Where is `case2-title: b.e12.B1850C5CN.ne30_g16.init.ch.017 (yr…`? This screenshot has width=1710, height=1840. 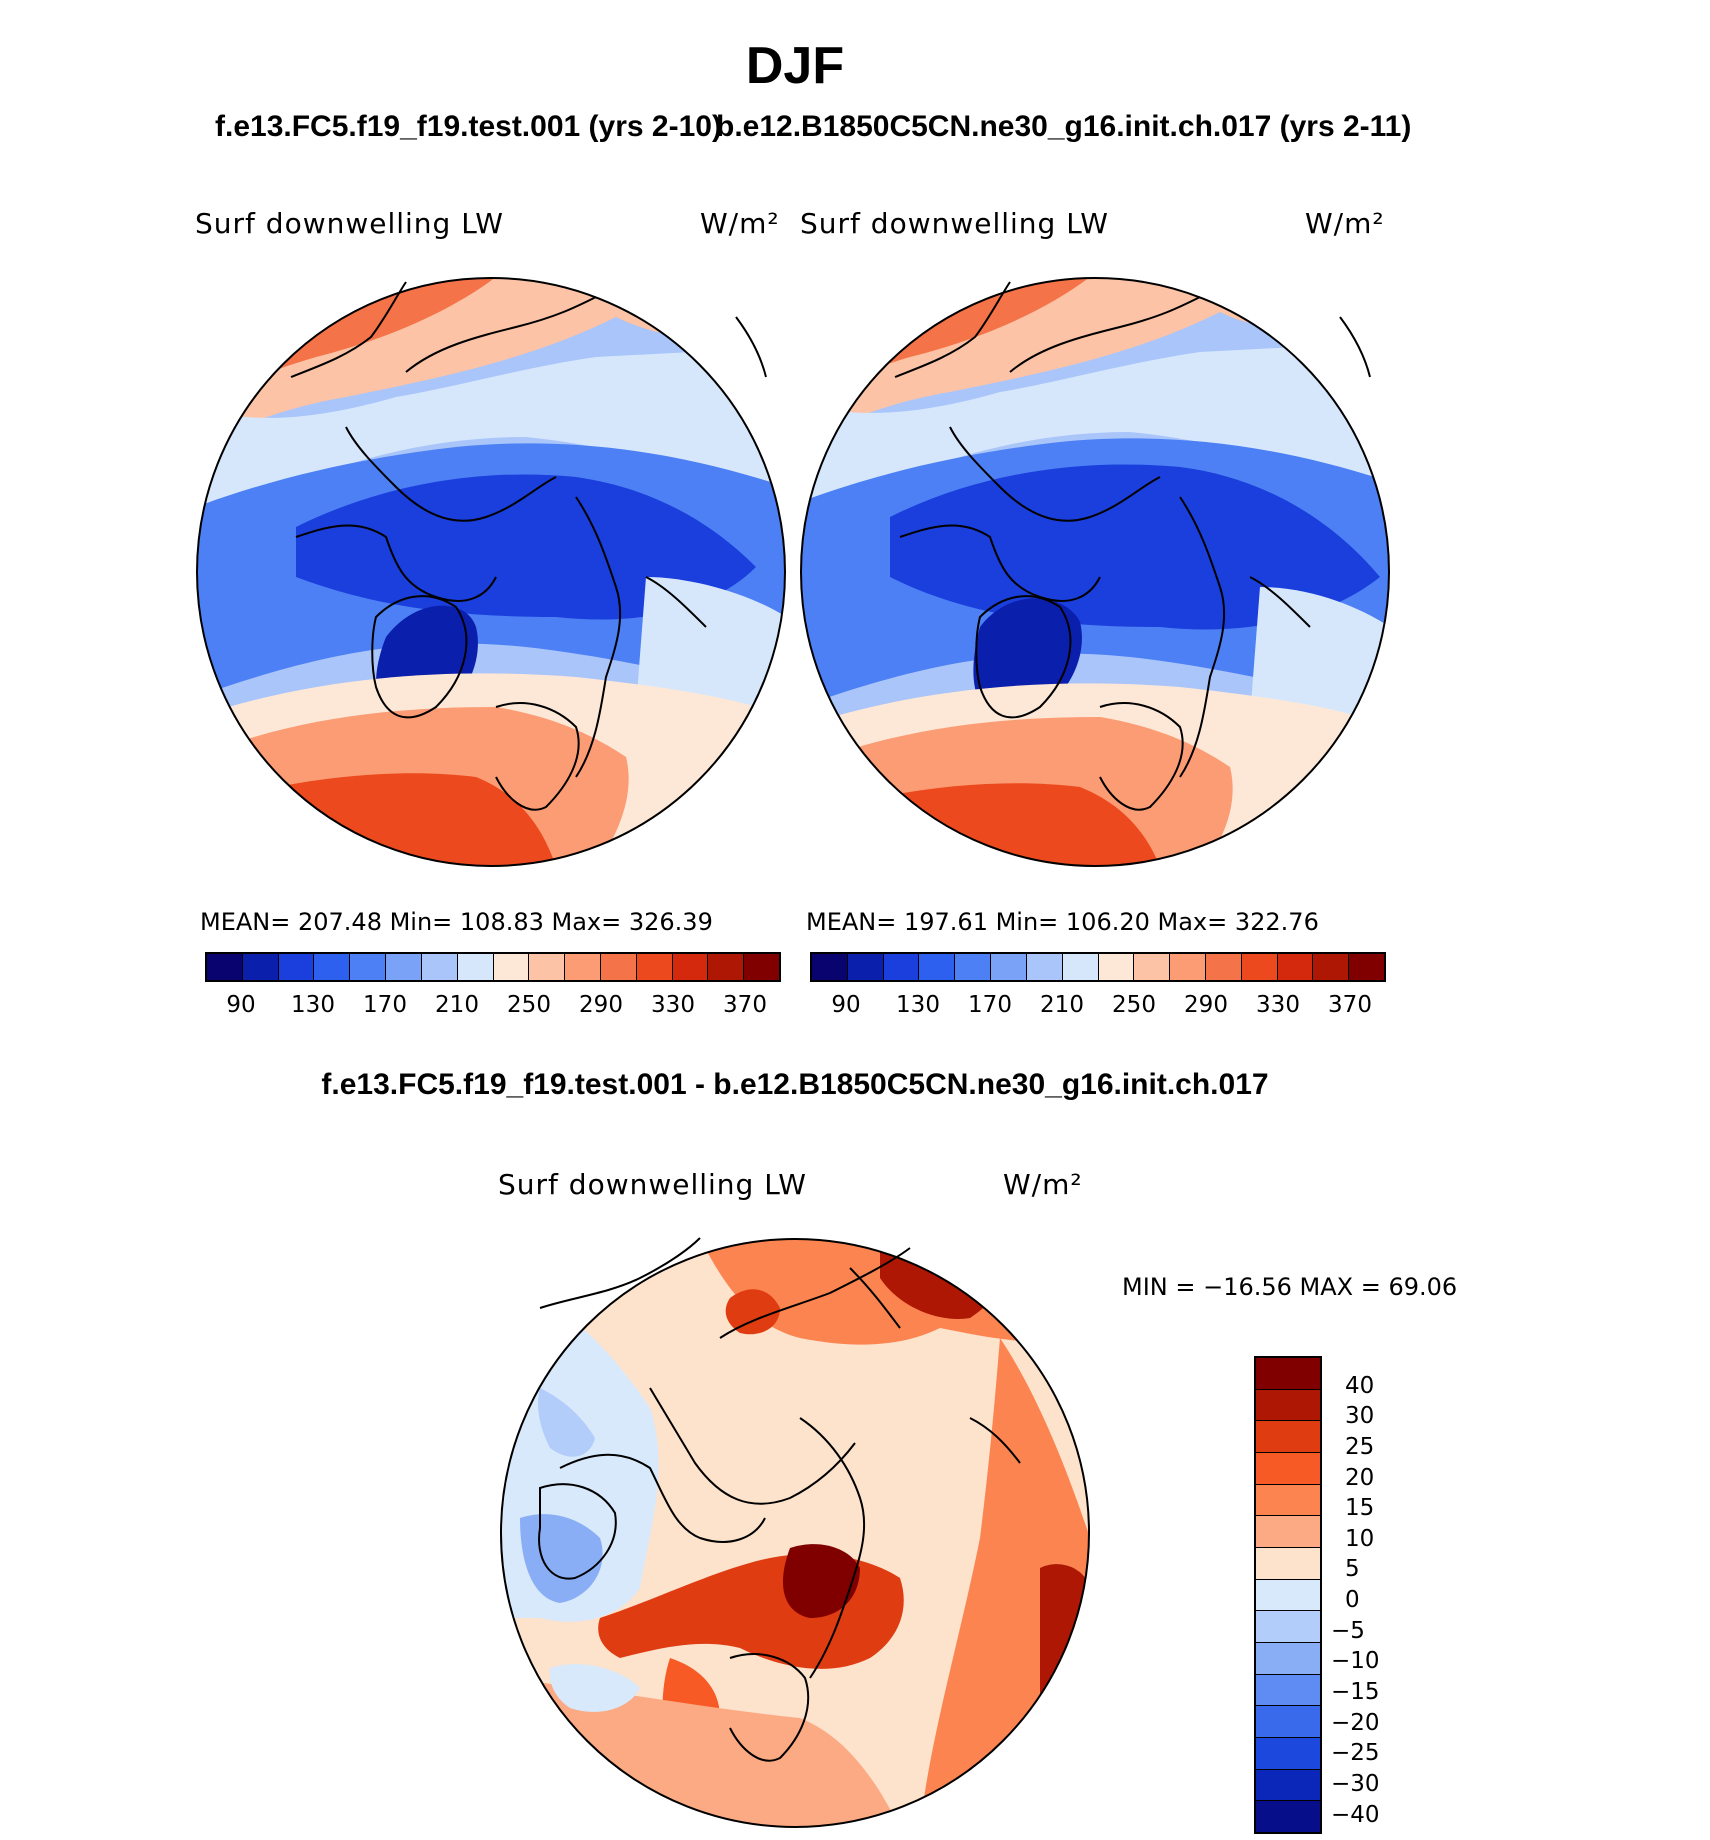 case2-title: b.e12.B1850C5CN.ne30_g16.init.ch.017 (yr… is located at coordinates (1064, 126).